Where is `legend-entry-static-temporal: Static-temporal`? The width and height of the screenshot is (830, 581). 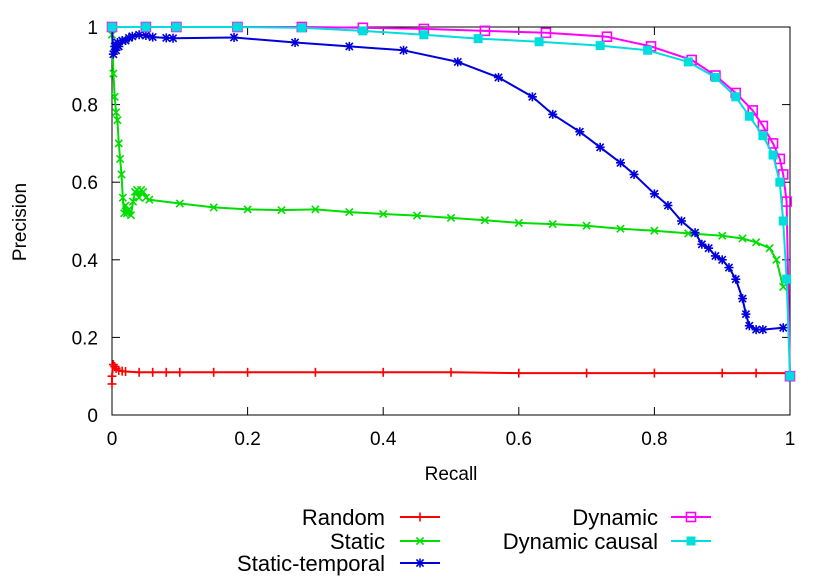 legend-entry-static-temporal: Static-temporal is located at coordinates (338, 563).